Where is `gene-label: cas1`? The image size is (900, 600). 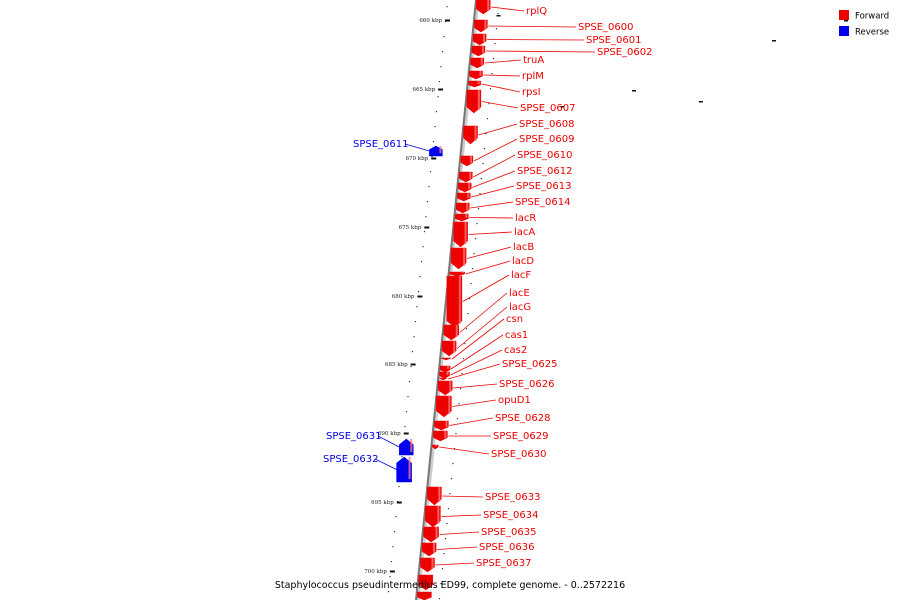 gene-label: cas1 is located at coordinates (516, 335).